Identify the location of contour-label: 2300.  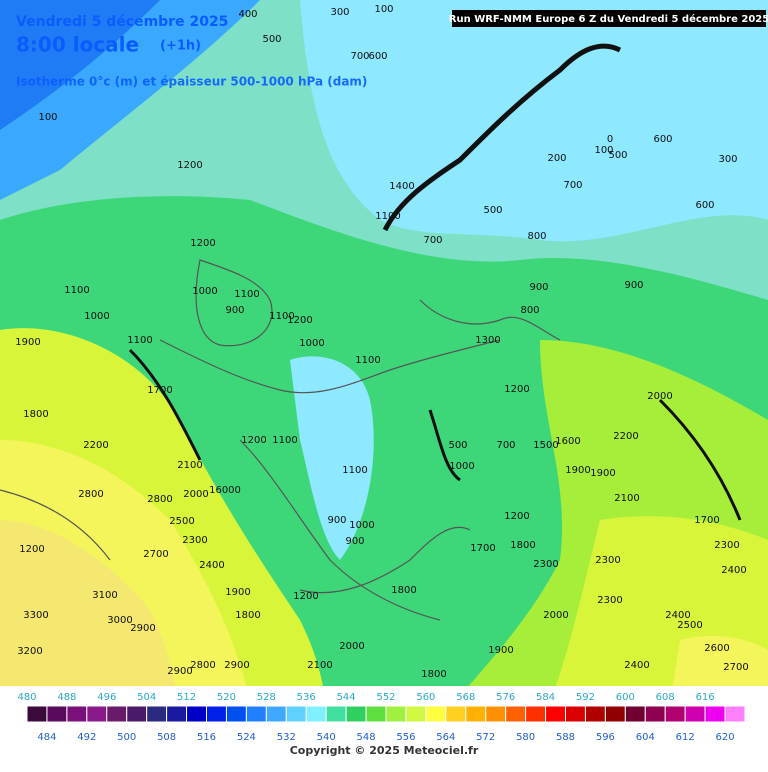
(545, 564).